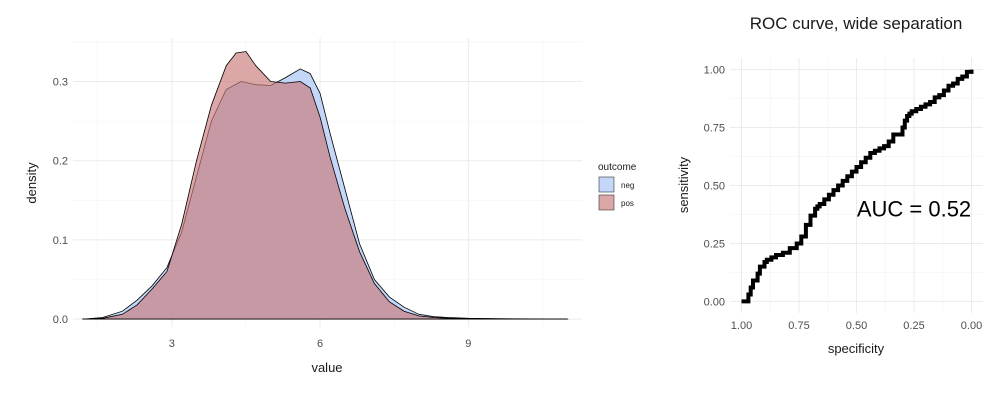 This screenshot has height=400, width=1000. Describe the element at coordinates (714, 71) in the screenshot. I see `roc-y-tick-label: 1.00` at that location.